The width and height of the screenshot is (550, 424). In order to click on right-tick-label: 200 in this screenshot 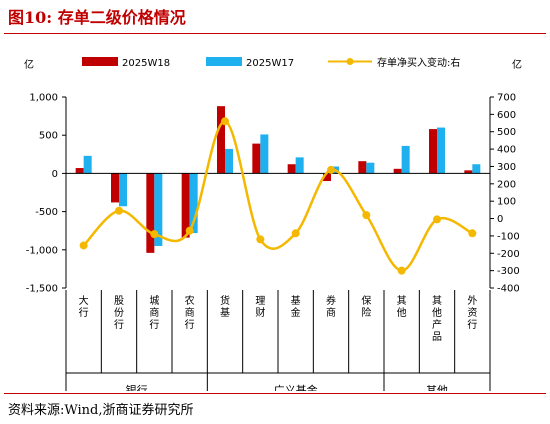, I will do `click(506, 184)`.